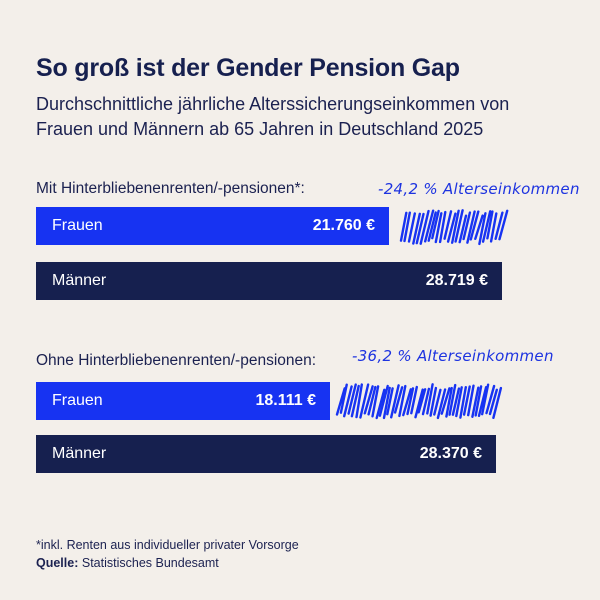 The width and height of the screenshot is (600, 600). I want to click on bar-maenner-mit: Männer 28.719 €, so click(269, 281).